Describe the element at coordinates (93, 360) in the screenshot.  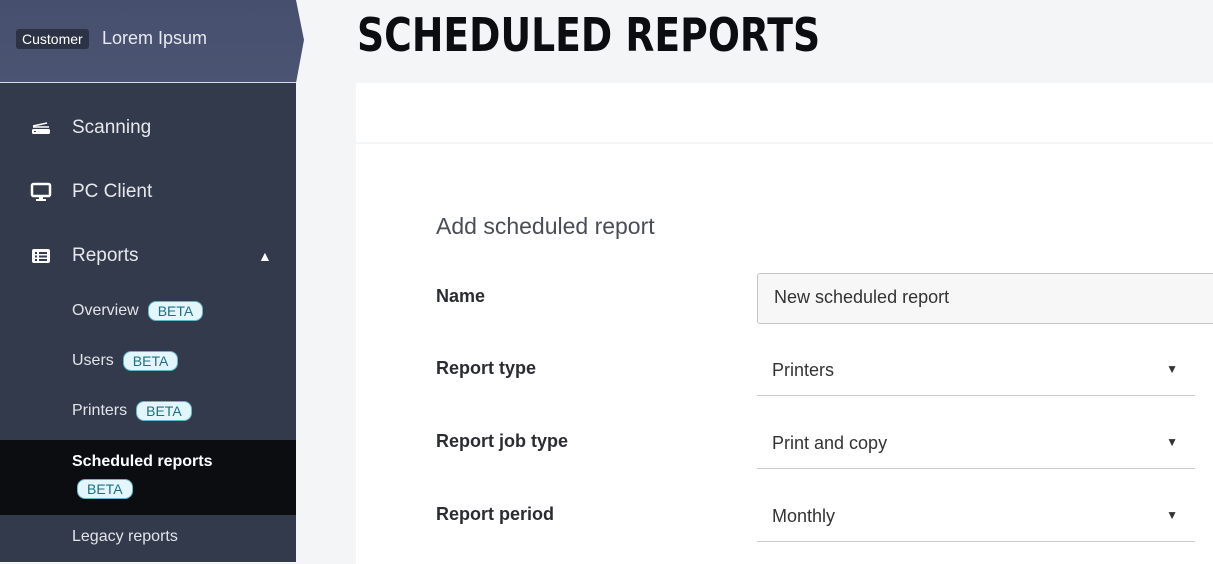
I see `subitem-label: Users` at that location.